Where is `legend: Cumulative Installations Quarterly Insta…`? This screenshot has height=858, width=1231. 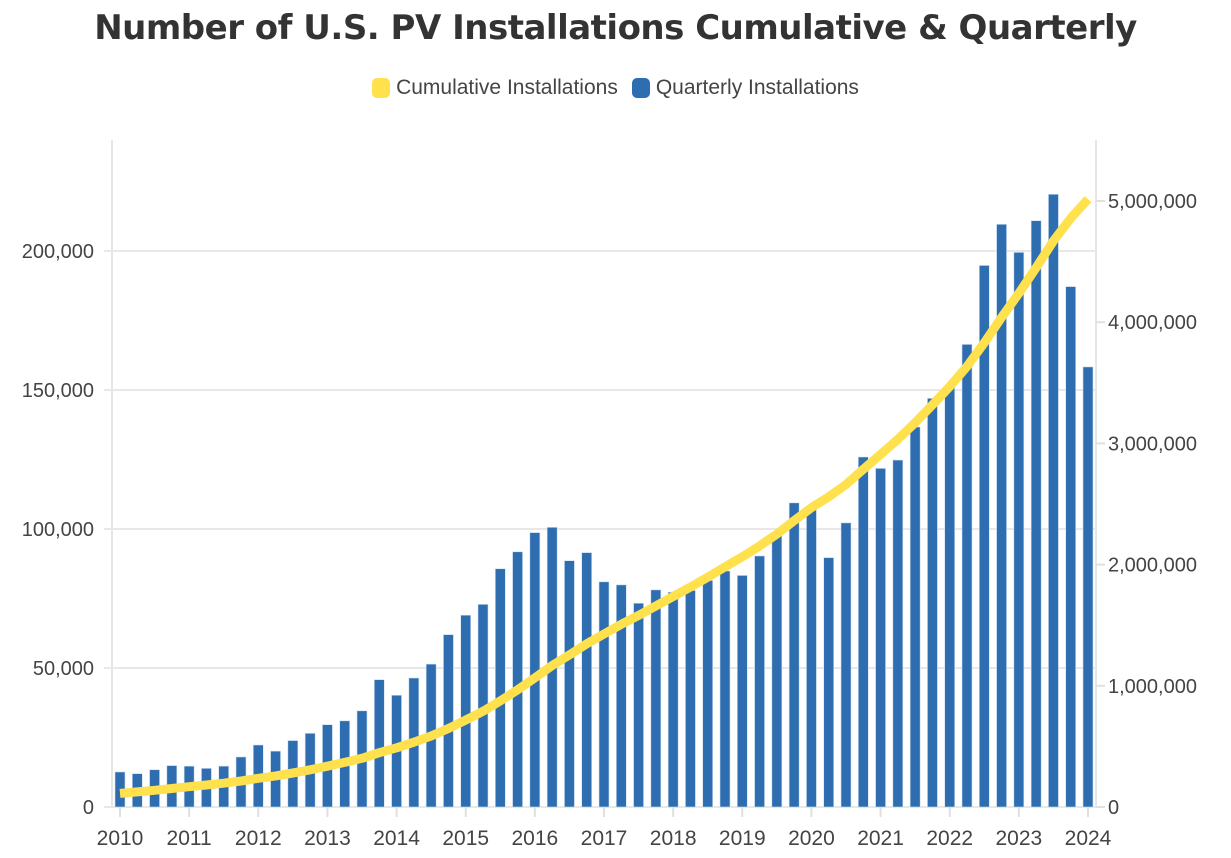 legend: Cumulative Installations Quarterly Insta… is located at coordinates (615, 88).